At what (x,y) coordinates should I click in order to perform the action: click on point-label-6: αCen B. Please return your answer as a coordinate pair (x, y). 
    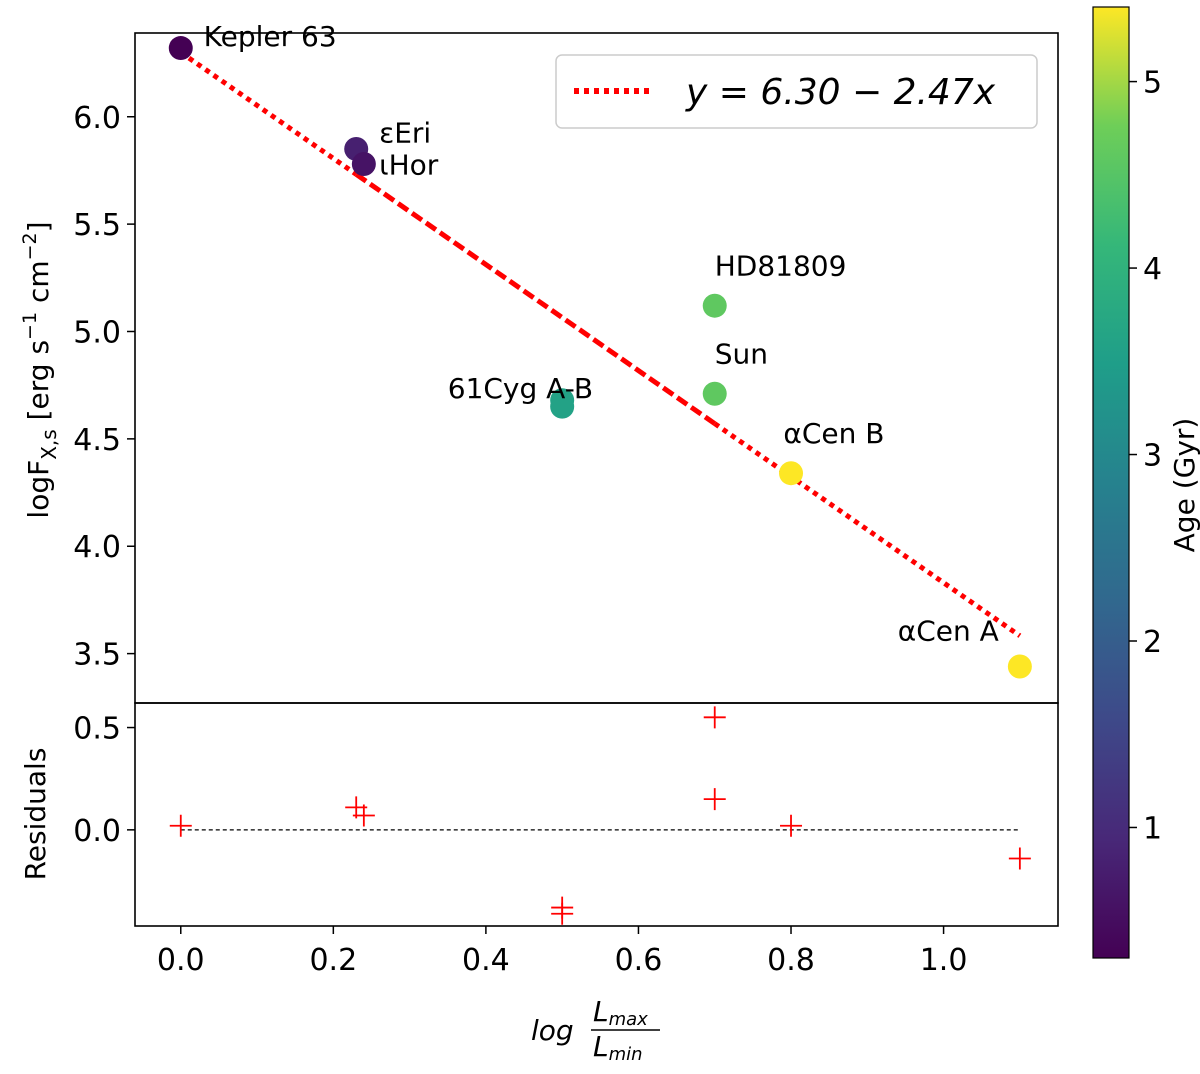
    Looking at the image, I should click on (833, 433).